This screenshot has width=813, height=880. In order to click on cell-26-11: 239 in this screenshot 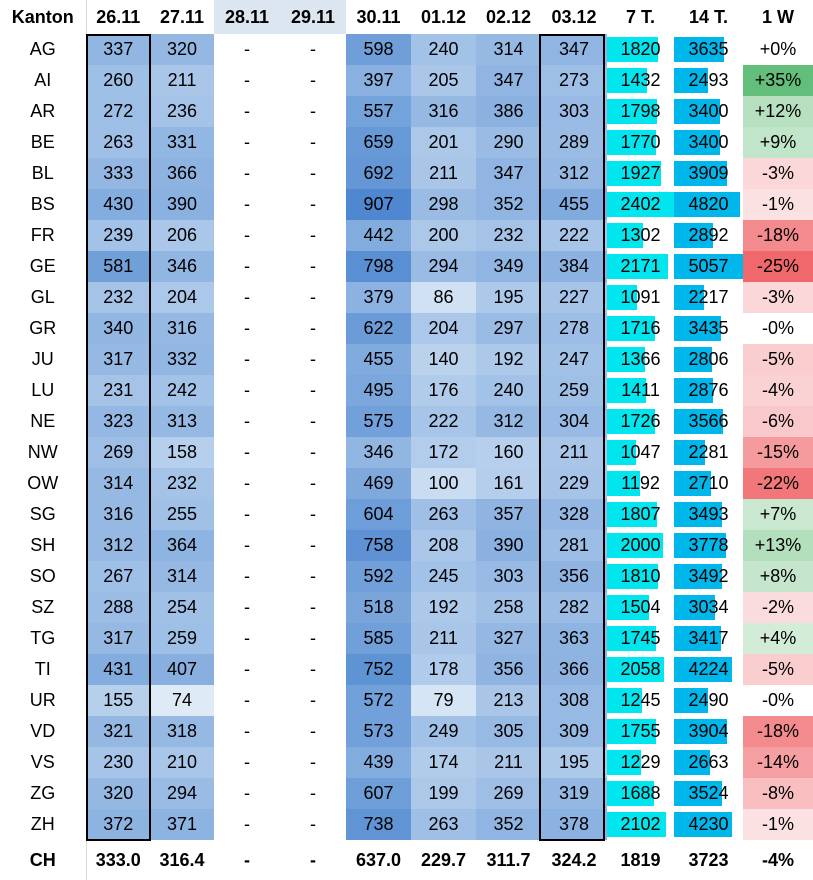, I will do `click(118, 235)`.